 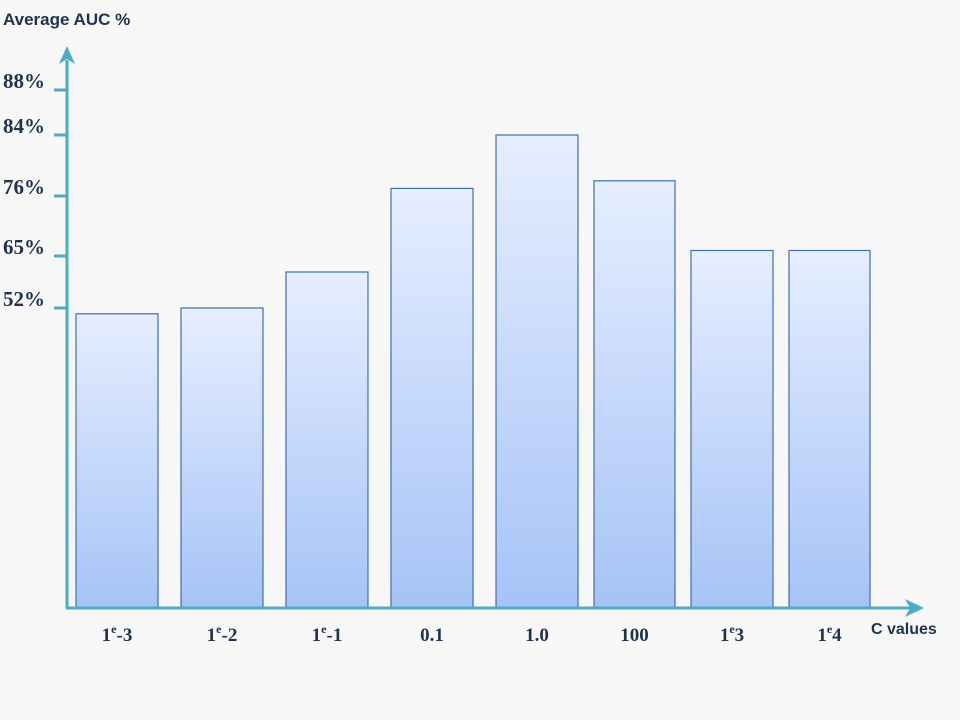 I want to click on x-tick-label-7: 1e4, so click(x=829, y=634).